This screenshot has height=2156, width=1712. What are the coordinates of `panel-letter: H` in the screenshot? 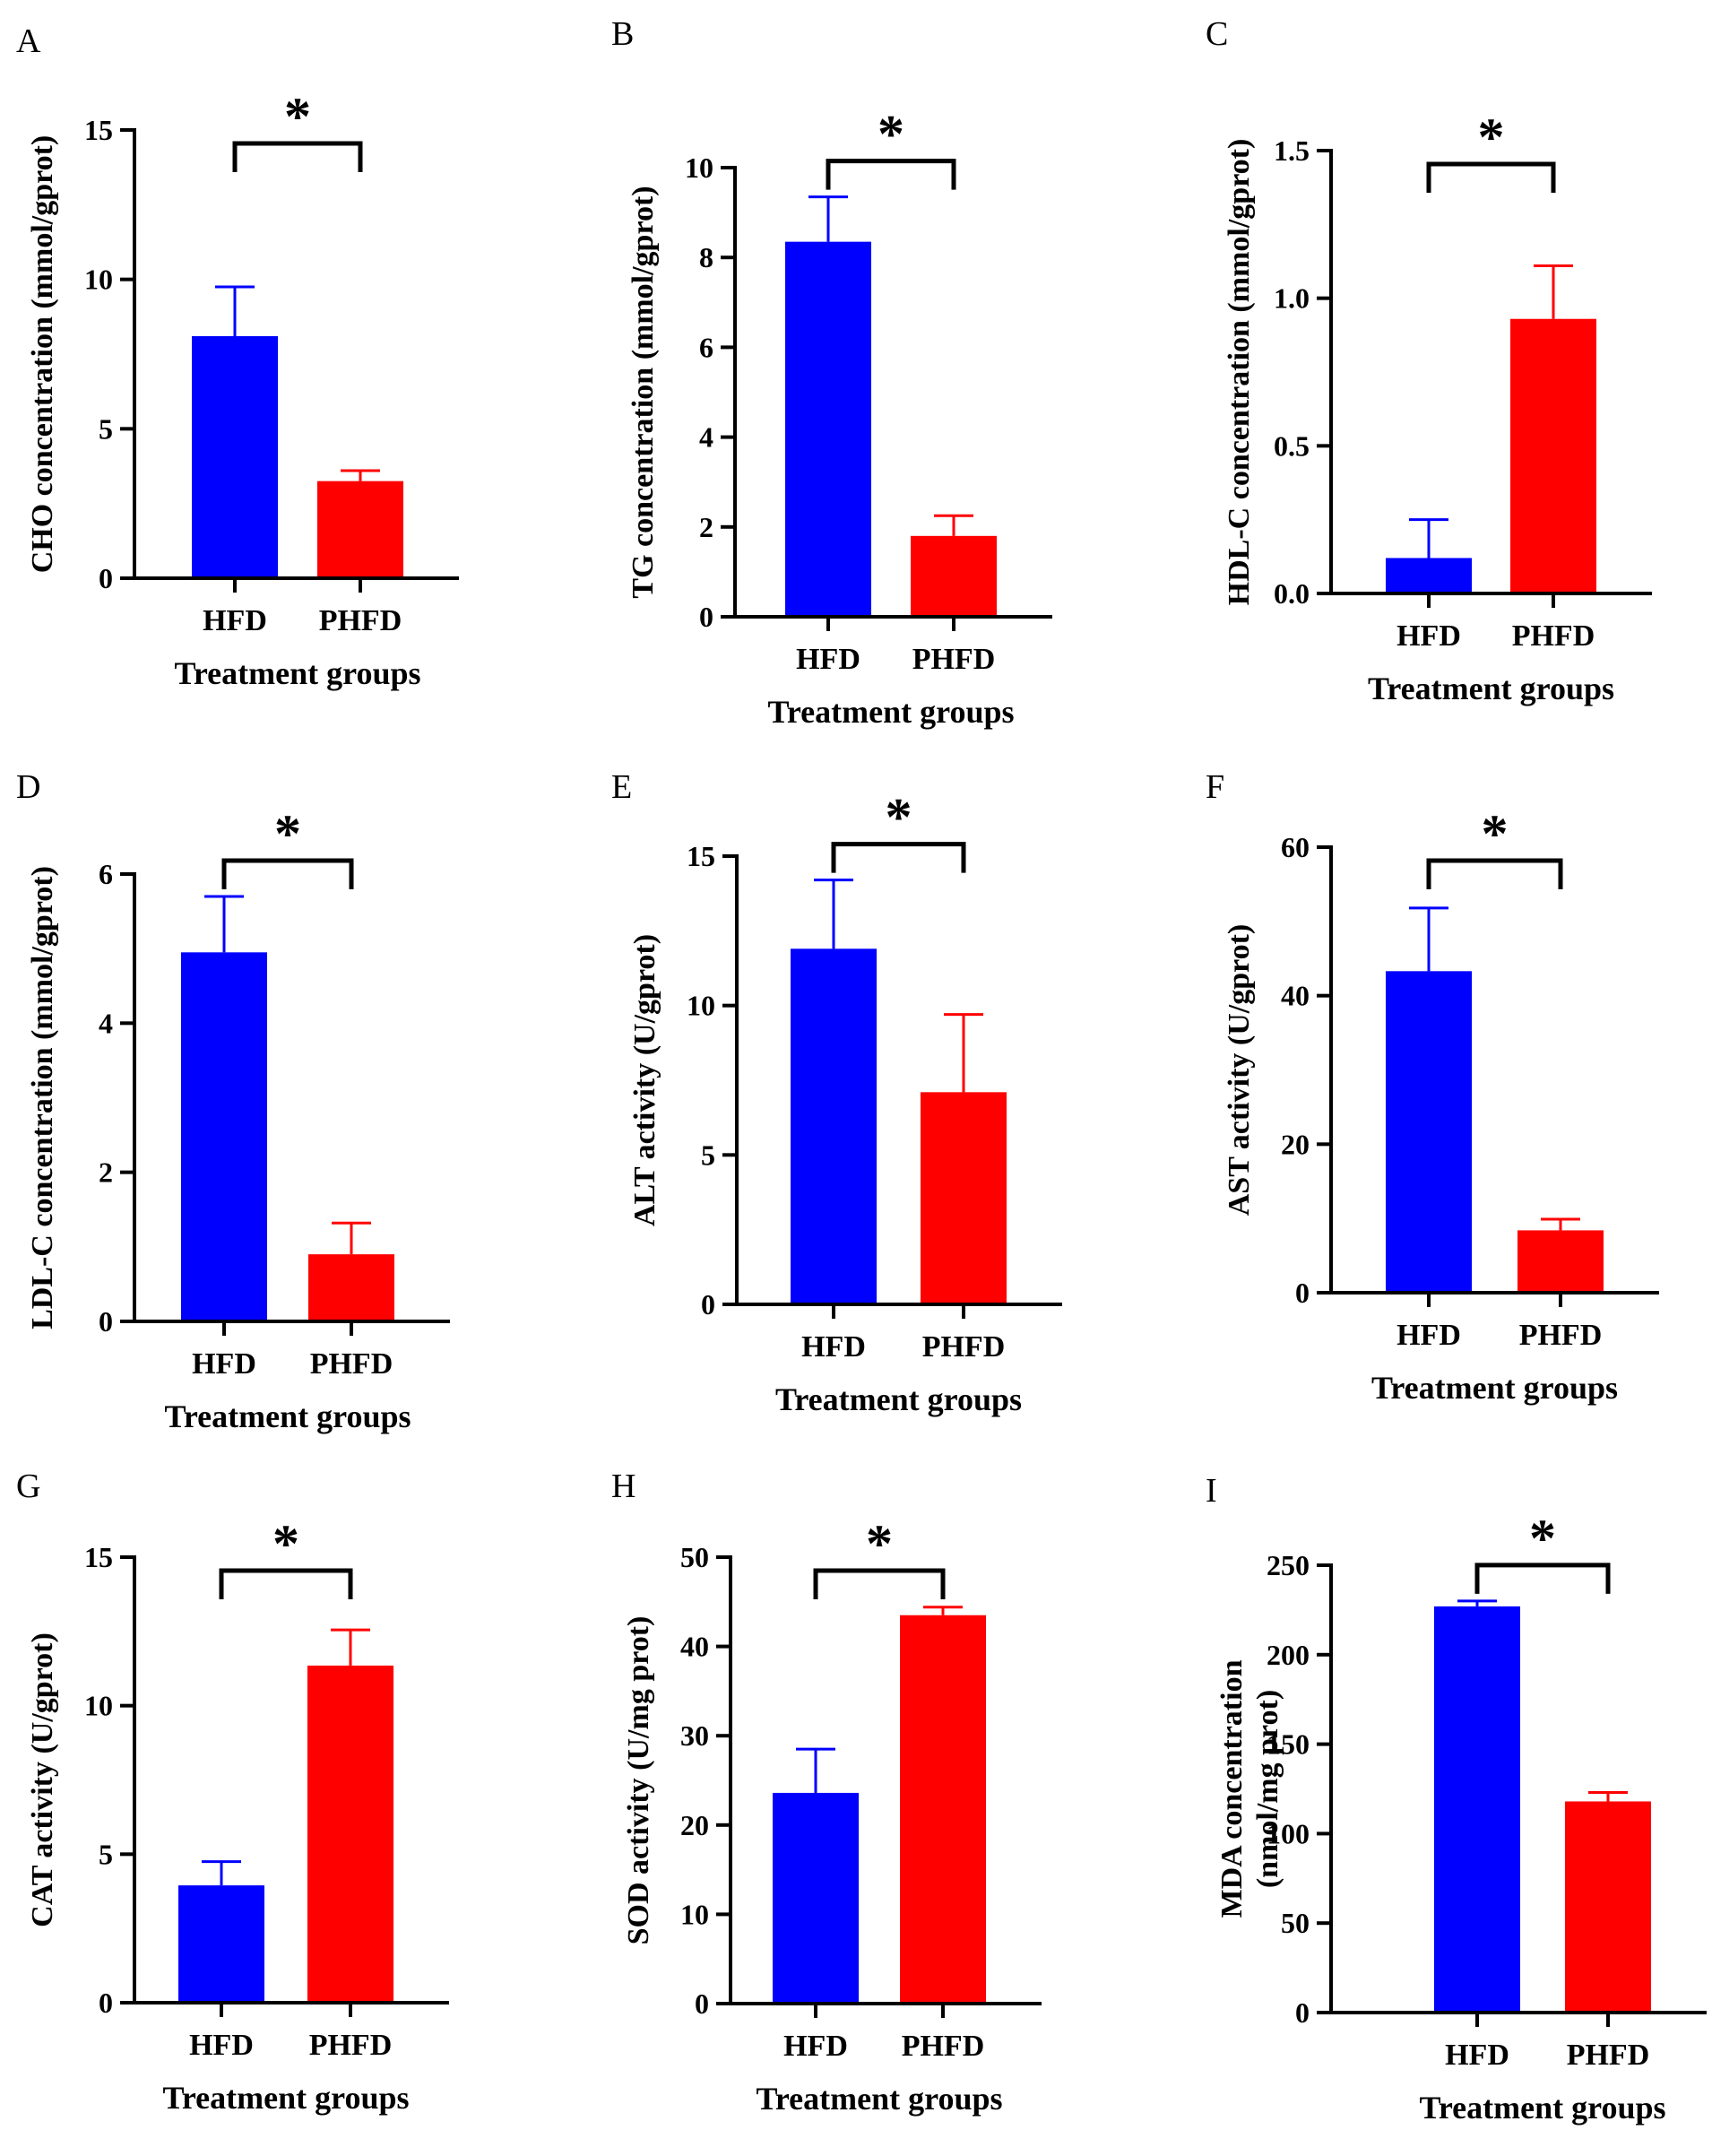 It's located at (623, 1487).